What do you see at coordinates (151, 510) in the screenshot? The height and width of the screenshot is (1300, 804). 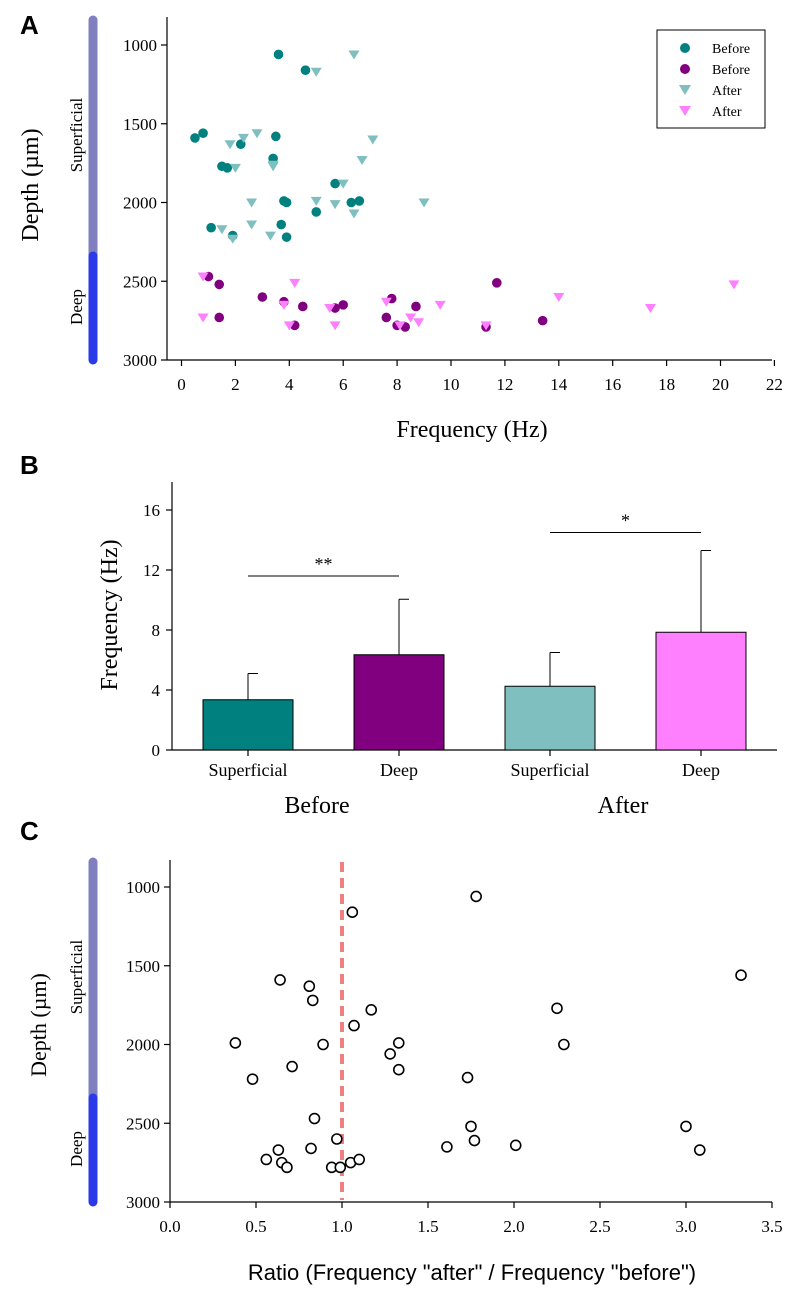 I see `panel-b-y-tick-label: 16` at bounding box center [151, 510].